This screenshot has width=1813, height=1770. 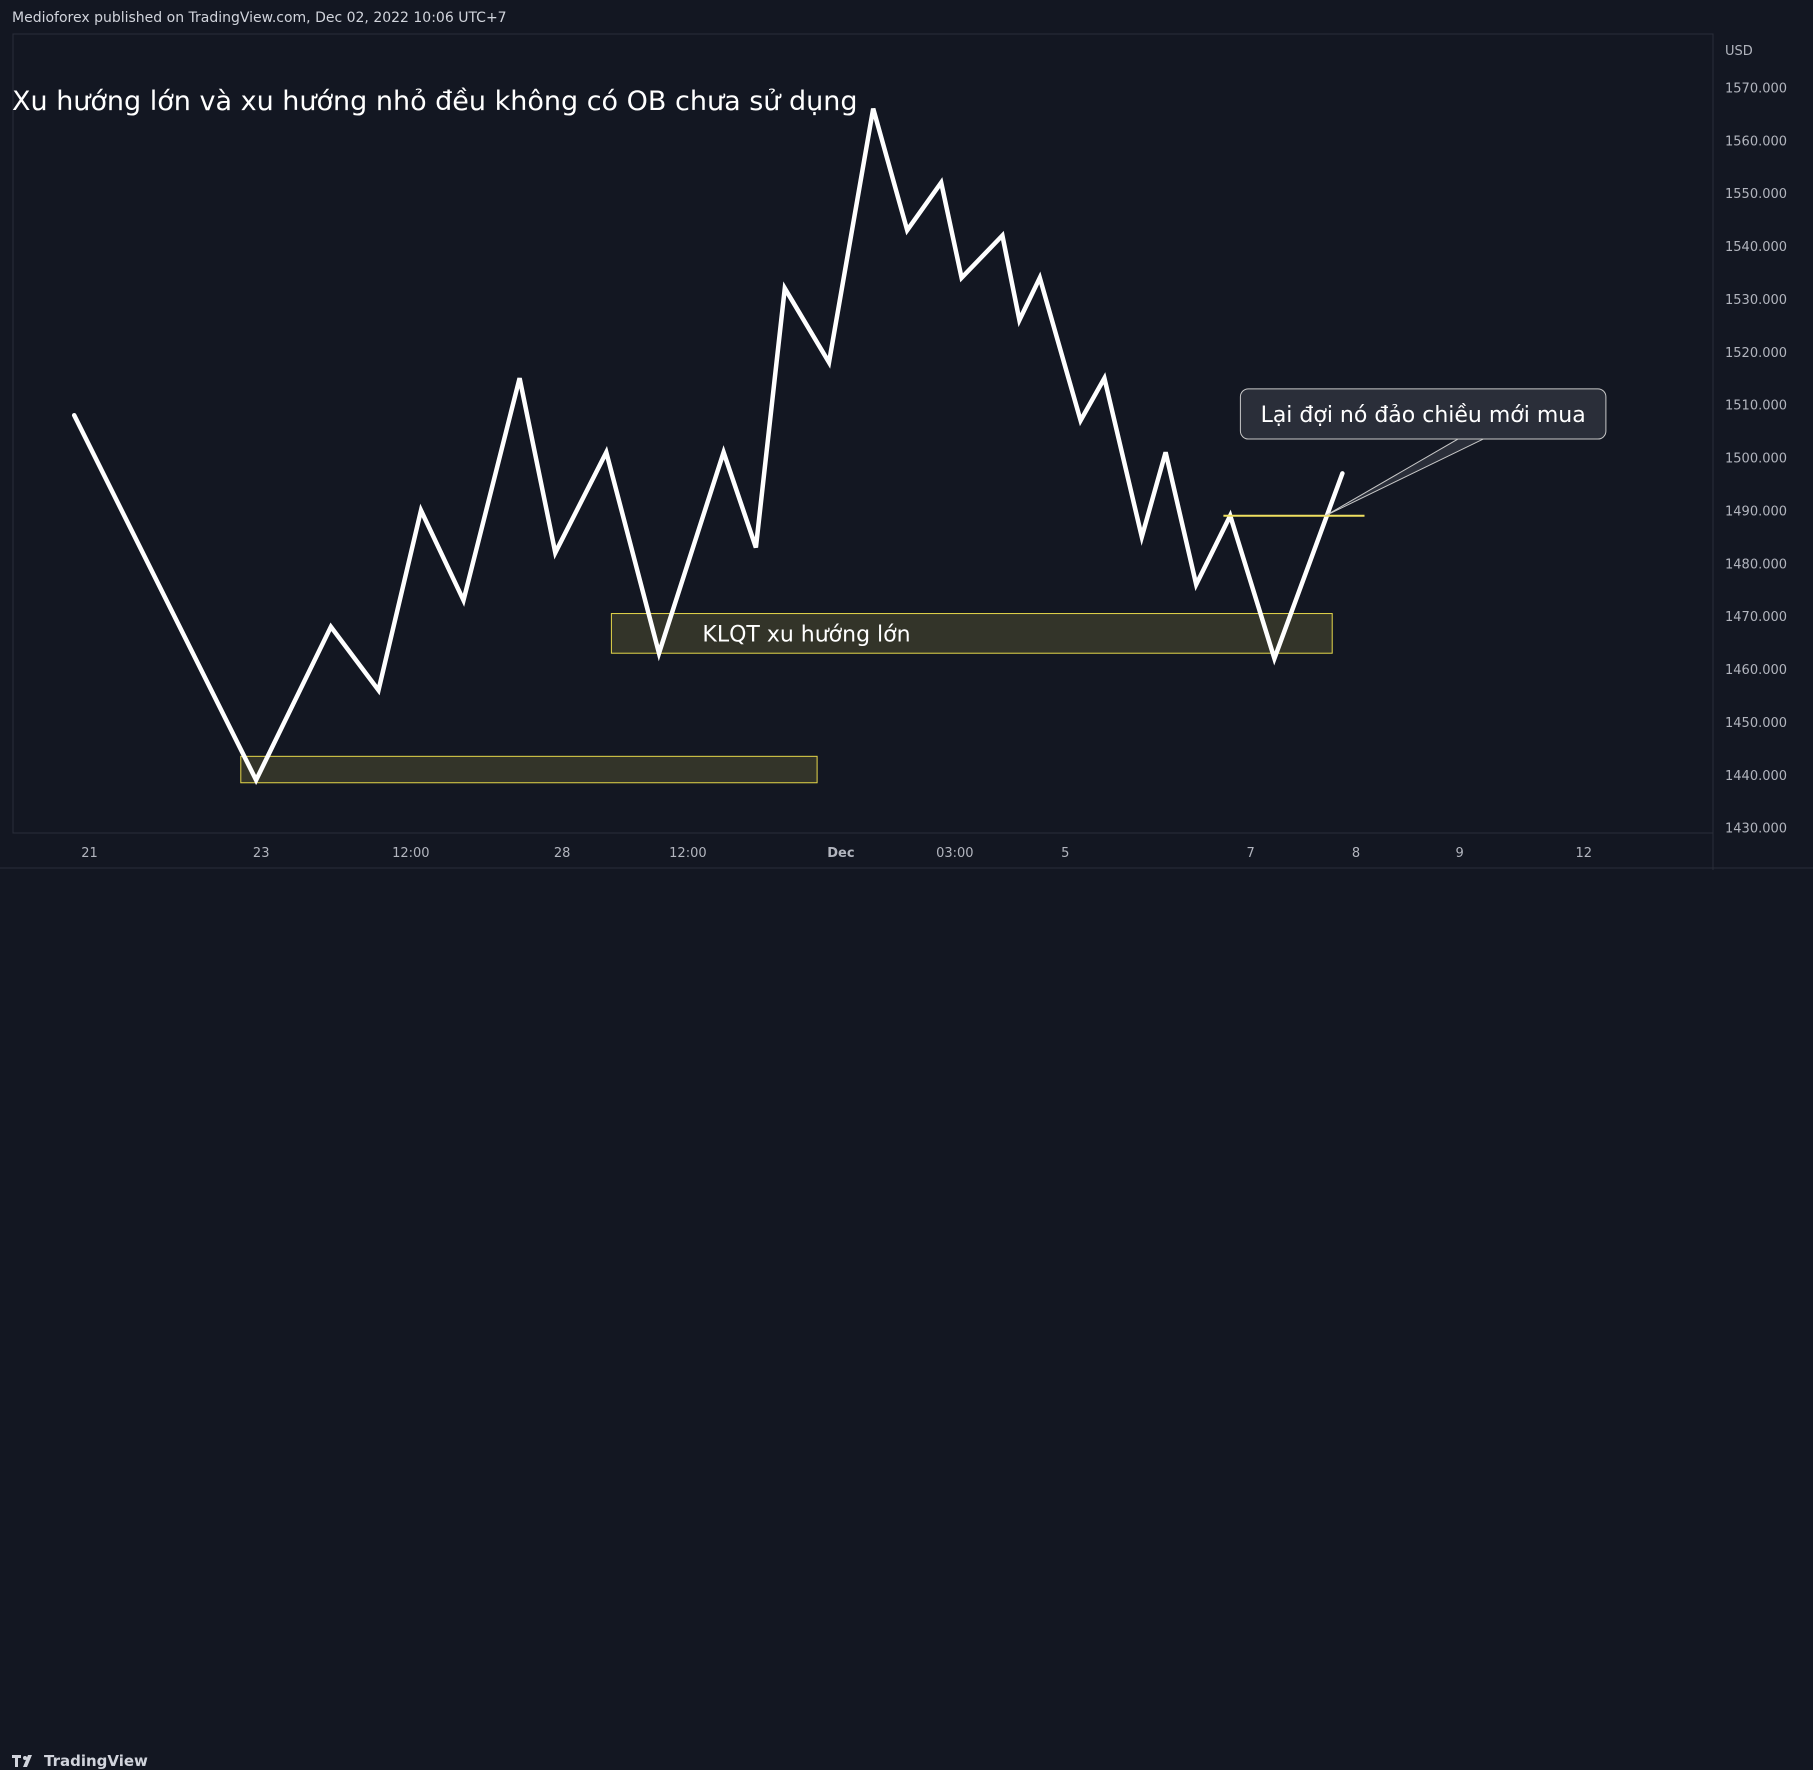 What do you see at coordinates (1756, 406) in the screenshot?
I see `y-tick-label: 1510.000` at bounding box center [1756, 406].